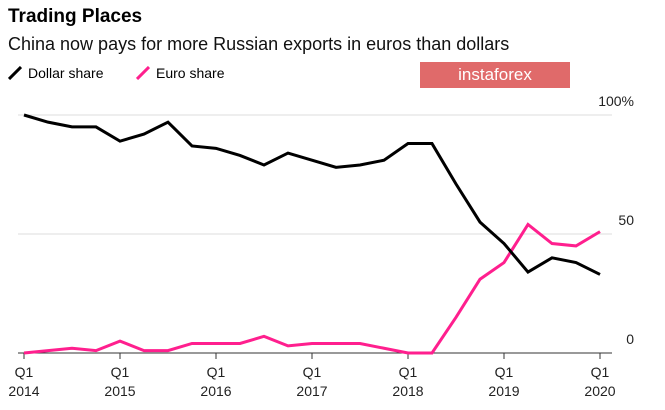  What do you see at coordinates (407, 391) in the screenshot?
I see `x-tick-label-year: 2018` at bounding box center [407, 391].